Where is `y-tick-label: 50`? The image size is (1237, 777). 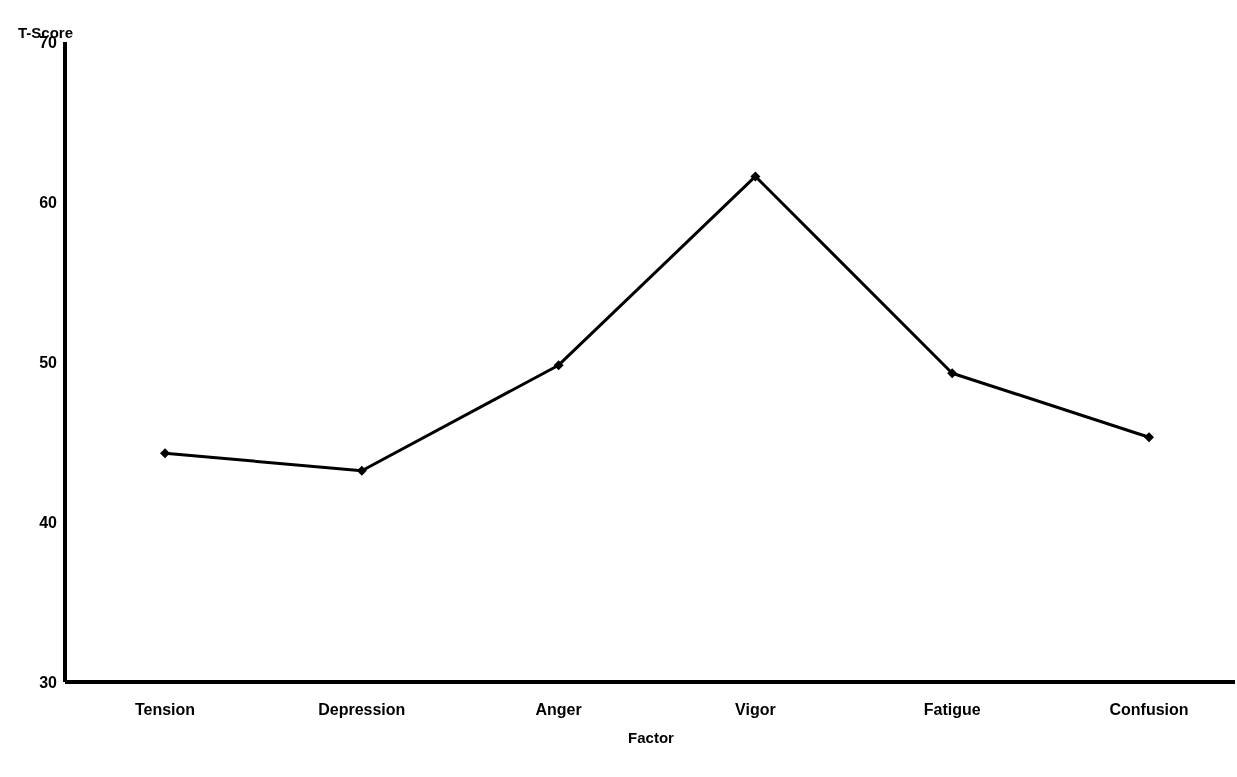 y-tick-label: 50 is located at coordinates (48, 362).